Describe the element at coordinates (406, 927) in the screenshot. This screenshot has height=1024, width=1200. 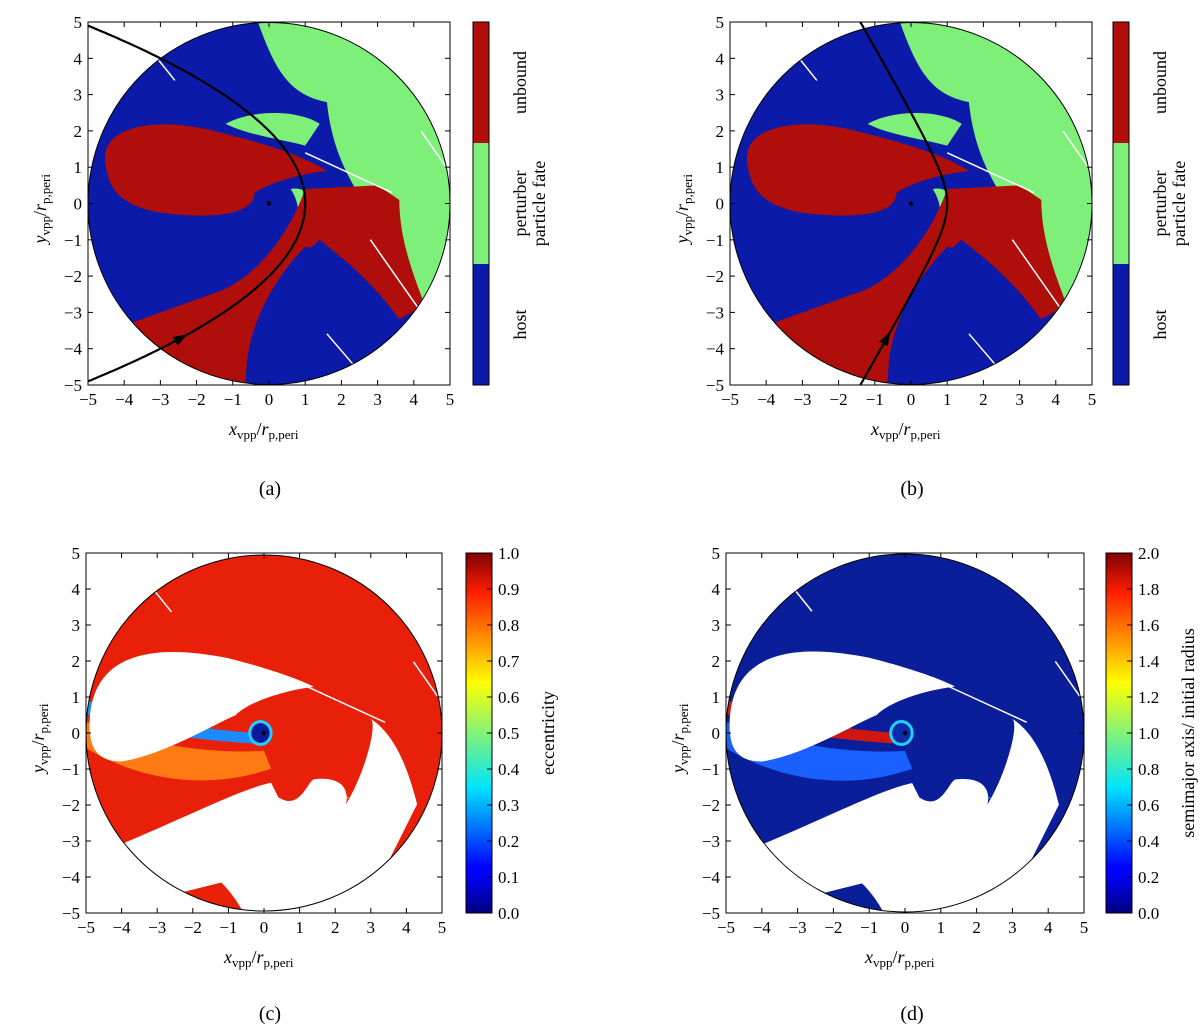
I see `x-tick-label: 4` at that location.